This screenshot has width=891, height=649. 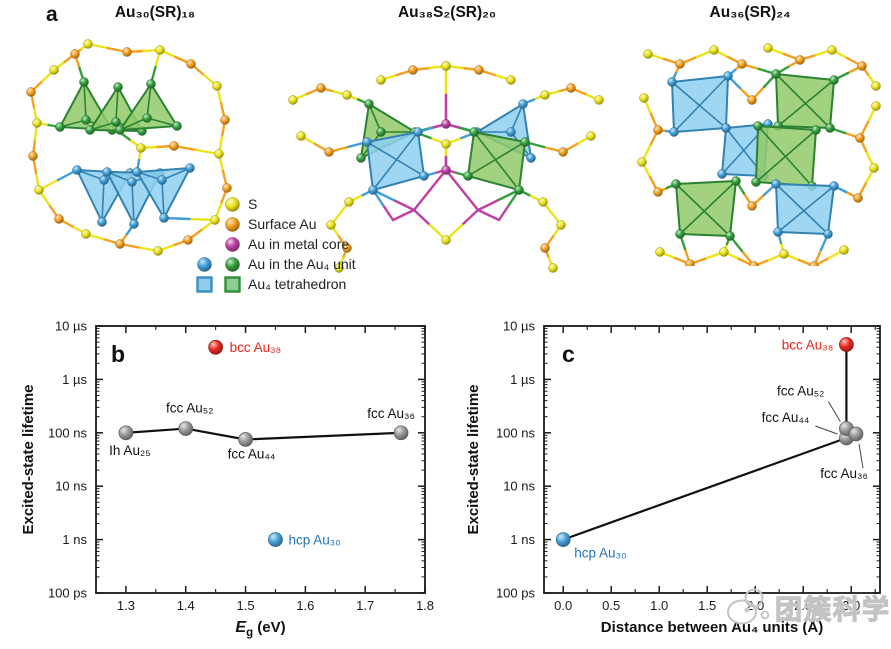 What do you see at coordinates (391, 413) in the screenshot?
I see `data-point-label: fcc Au₃₆` at bounding box center [391, 413].